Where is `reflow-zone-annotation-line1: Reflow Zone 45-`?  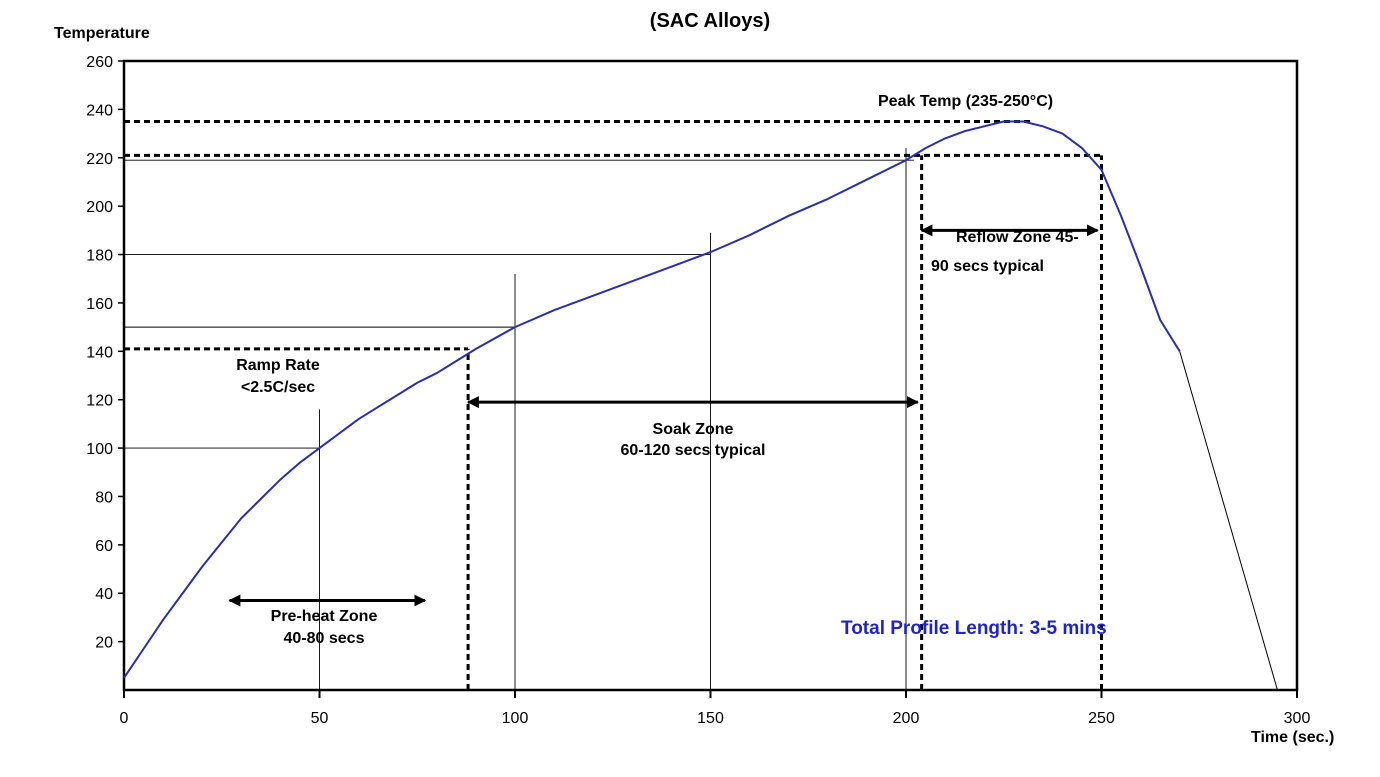
reflow-zone-annotation-line1: Reflow Zone 45- is located at coordinates (1017, 237).